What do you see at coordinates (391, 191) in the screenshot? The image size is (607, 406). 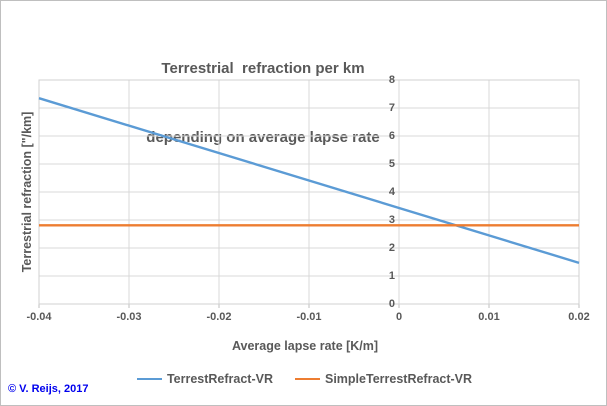 I see `y-tick-label: 4` at bounding box center [391, 191].